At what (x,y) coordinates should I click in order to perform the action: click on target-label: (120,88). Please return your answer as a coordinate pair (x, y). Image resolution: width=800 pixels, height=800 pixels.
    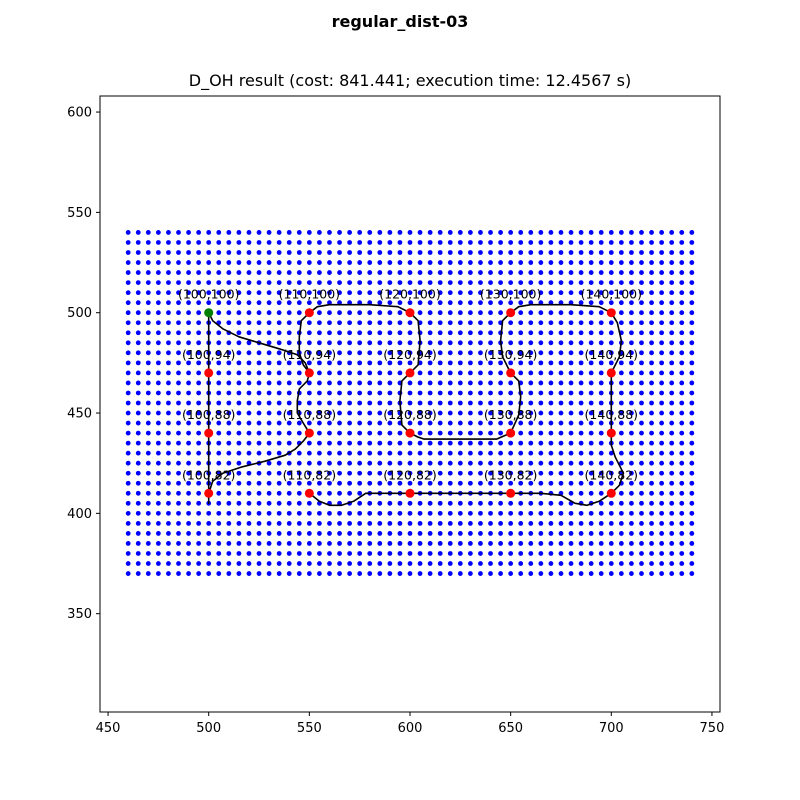
    Looking at the image, I should click on (410, 414).